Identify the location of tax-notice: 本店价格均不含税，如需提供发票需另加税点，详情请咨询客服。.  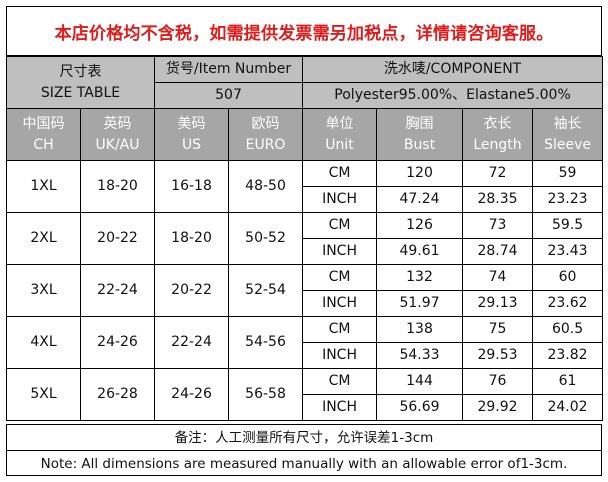
(304, 31).